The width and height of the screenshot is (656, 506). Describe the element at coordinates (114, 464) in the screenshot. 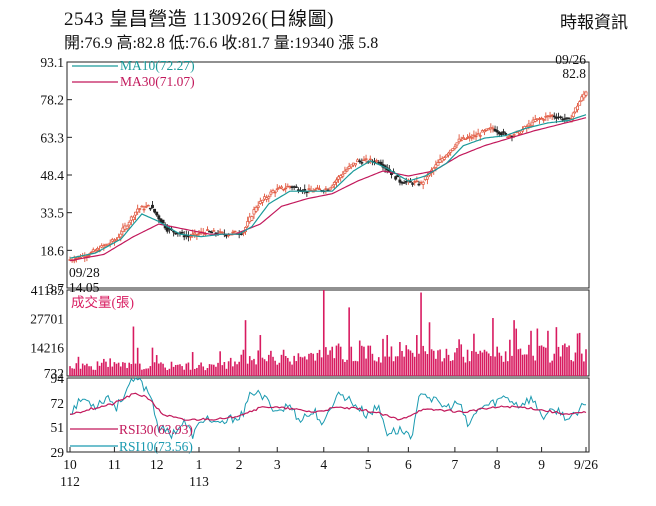

I see `x-tick-label: 11` at that location.